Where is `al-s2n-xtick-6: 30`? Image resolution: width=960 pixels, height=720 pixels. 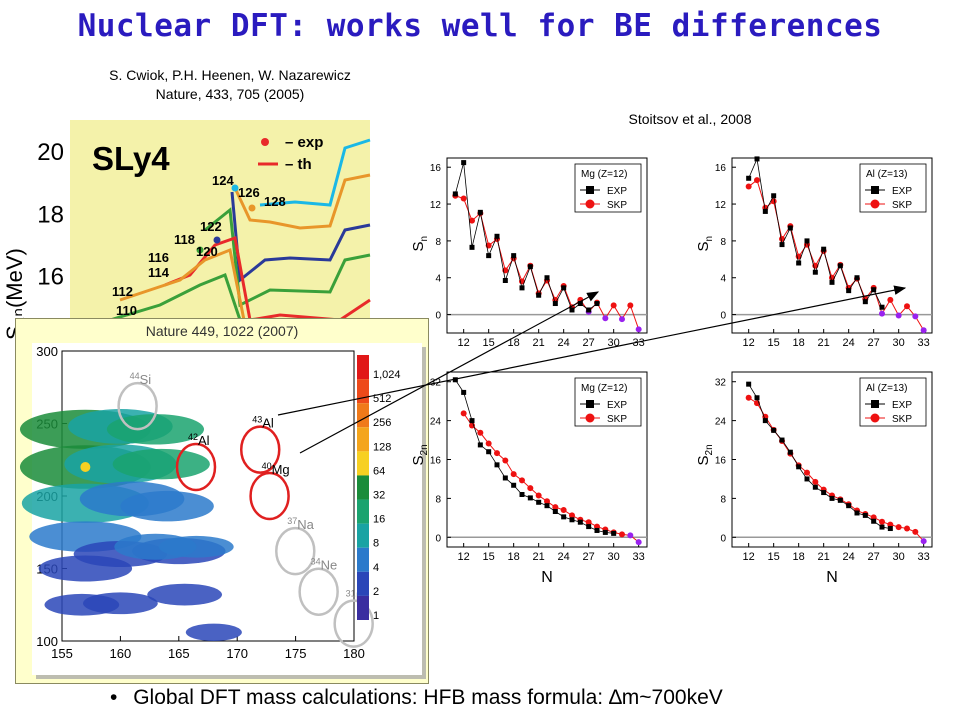 al-s2n-xtick-6: 30 is located at coordinates (899, 557).